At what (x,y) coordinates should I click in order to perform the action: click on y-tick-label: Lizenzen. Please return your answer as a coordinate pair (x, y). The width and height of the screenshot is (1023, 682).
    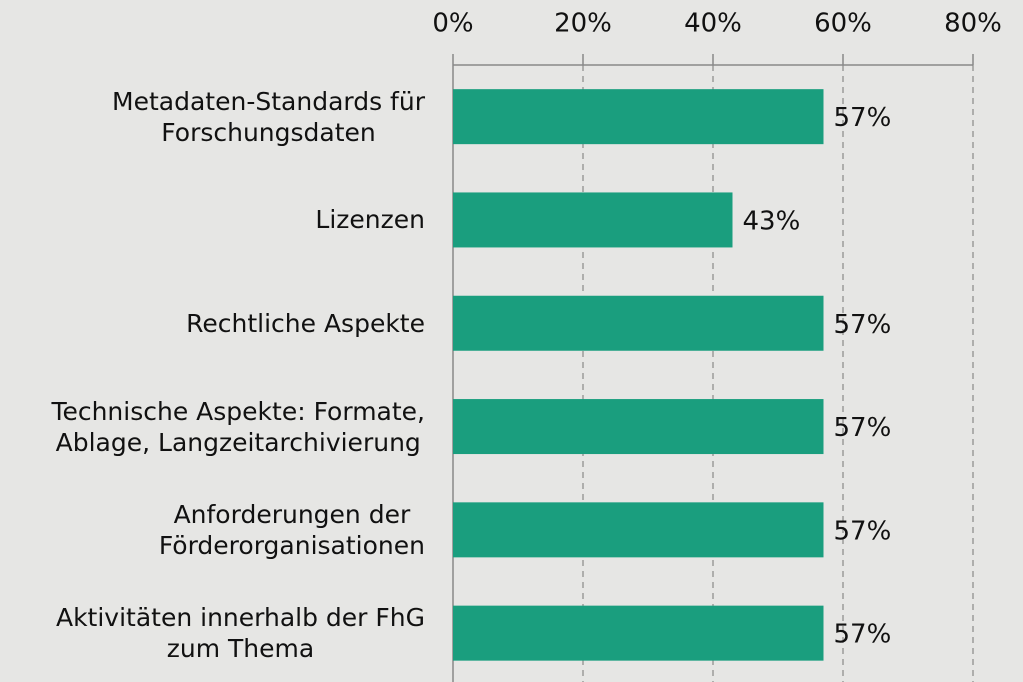
    Looking at the image, I should click on (370, 220).